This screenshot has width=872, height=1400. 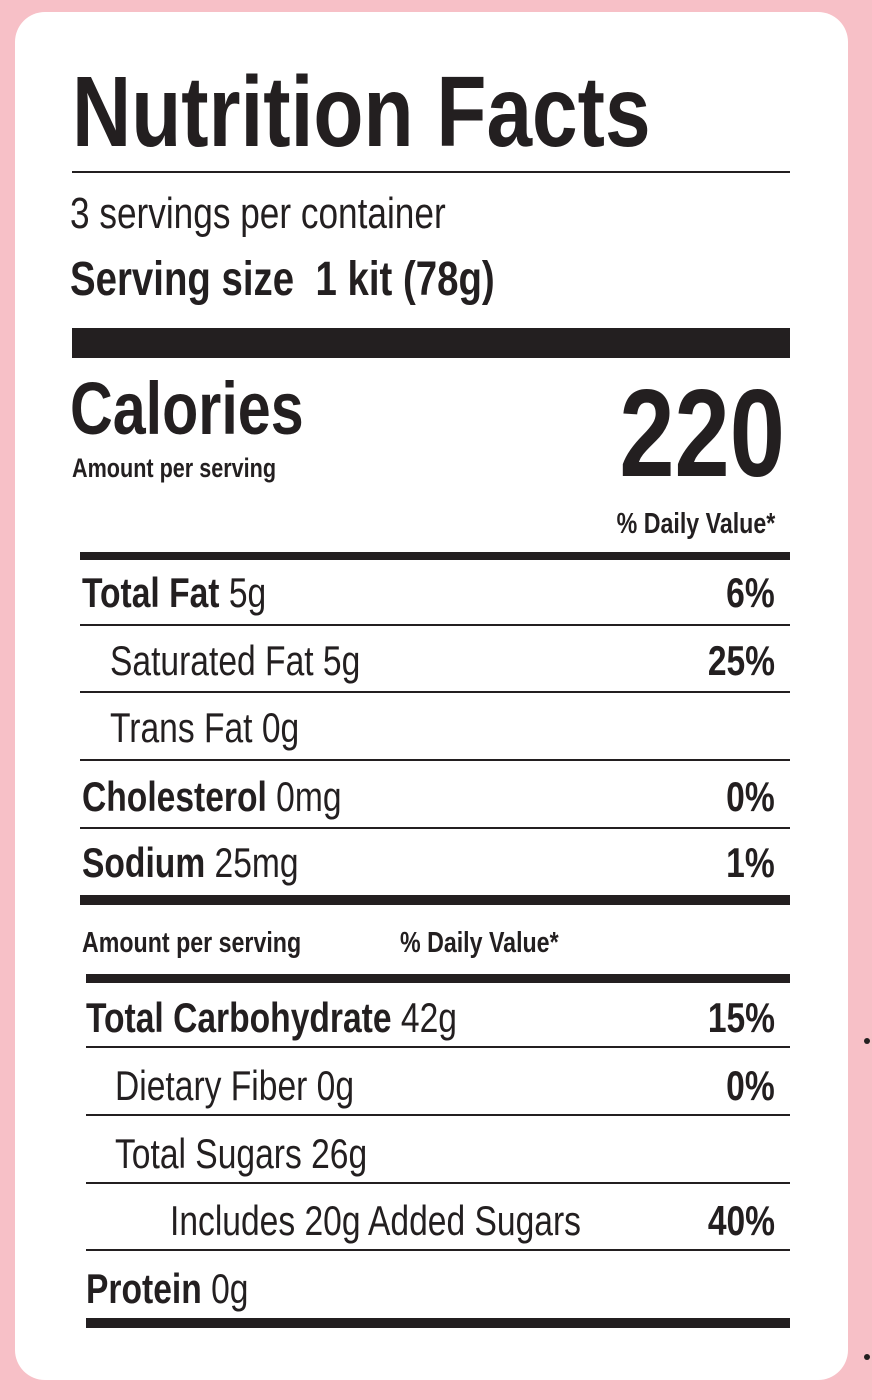 I want to click on nutrient-name: Total Fat, so click(x=151, y=592).